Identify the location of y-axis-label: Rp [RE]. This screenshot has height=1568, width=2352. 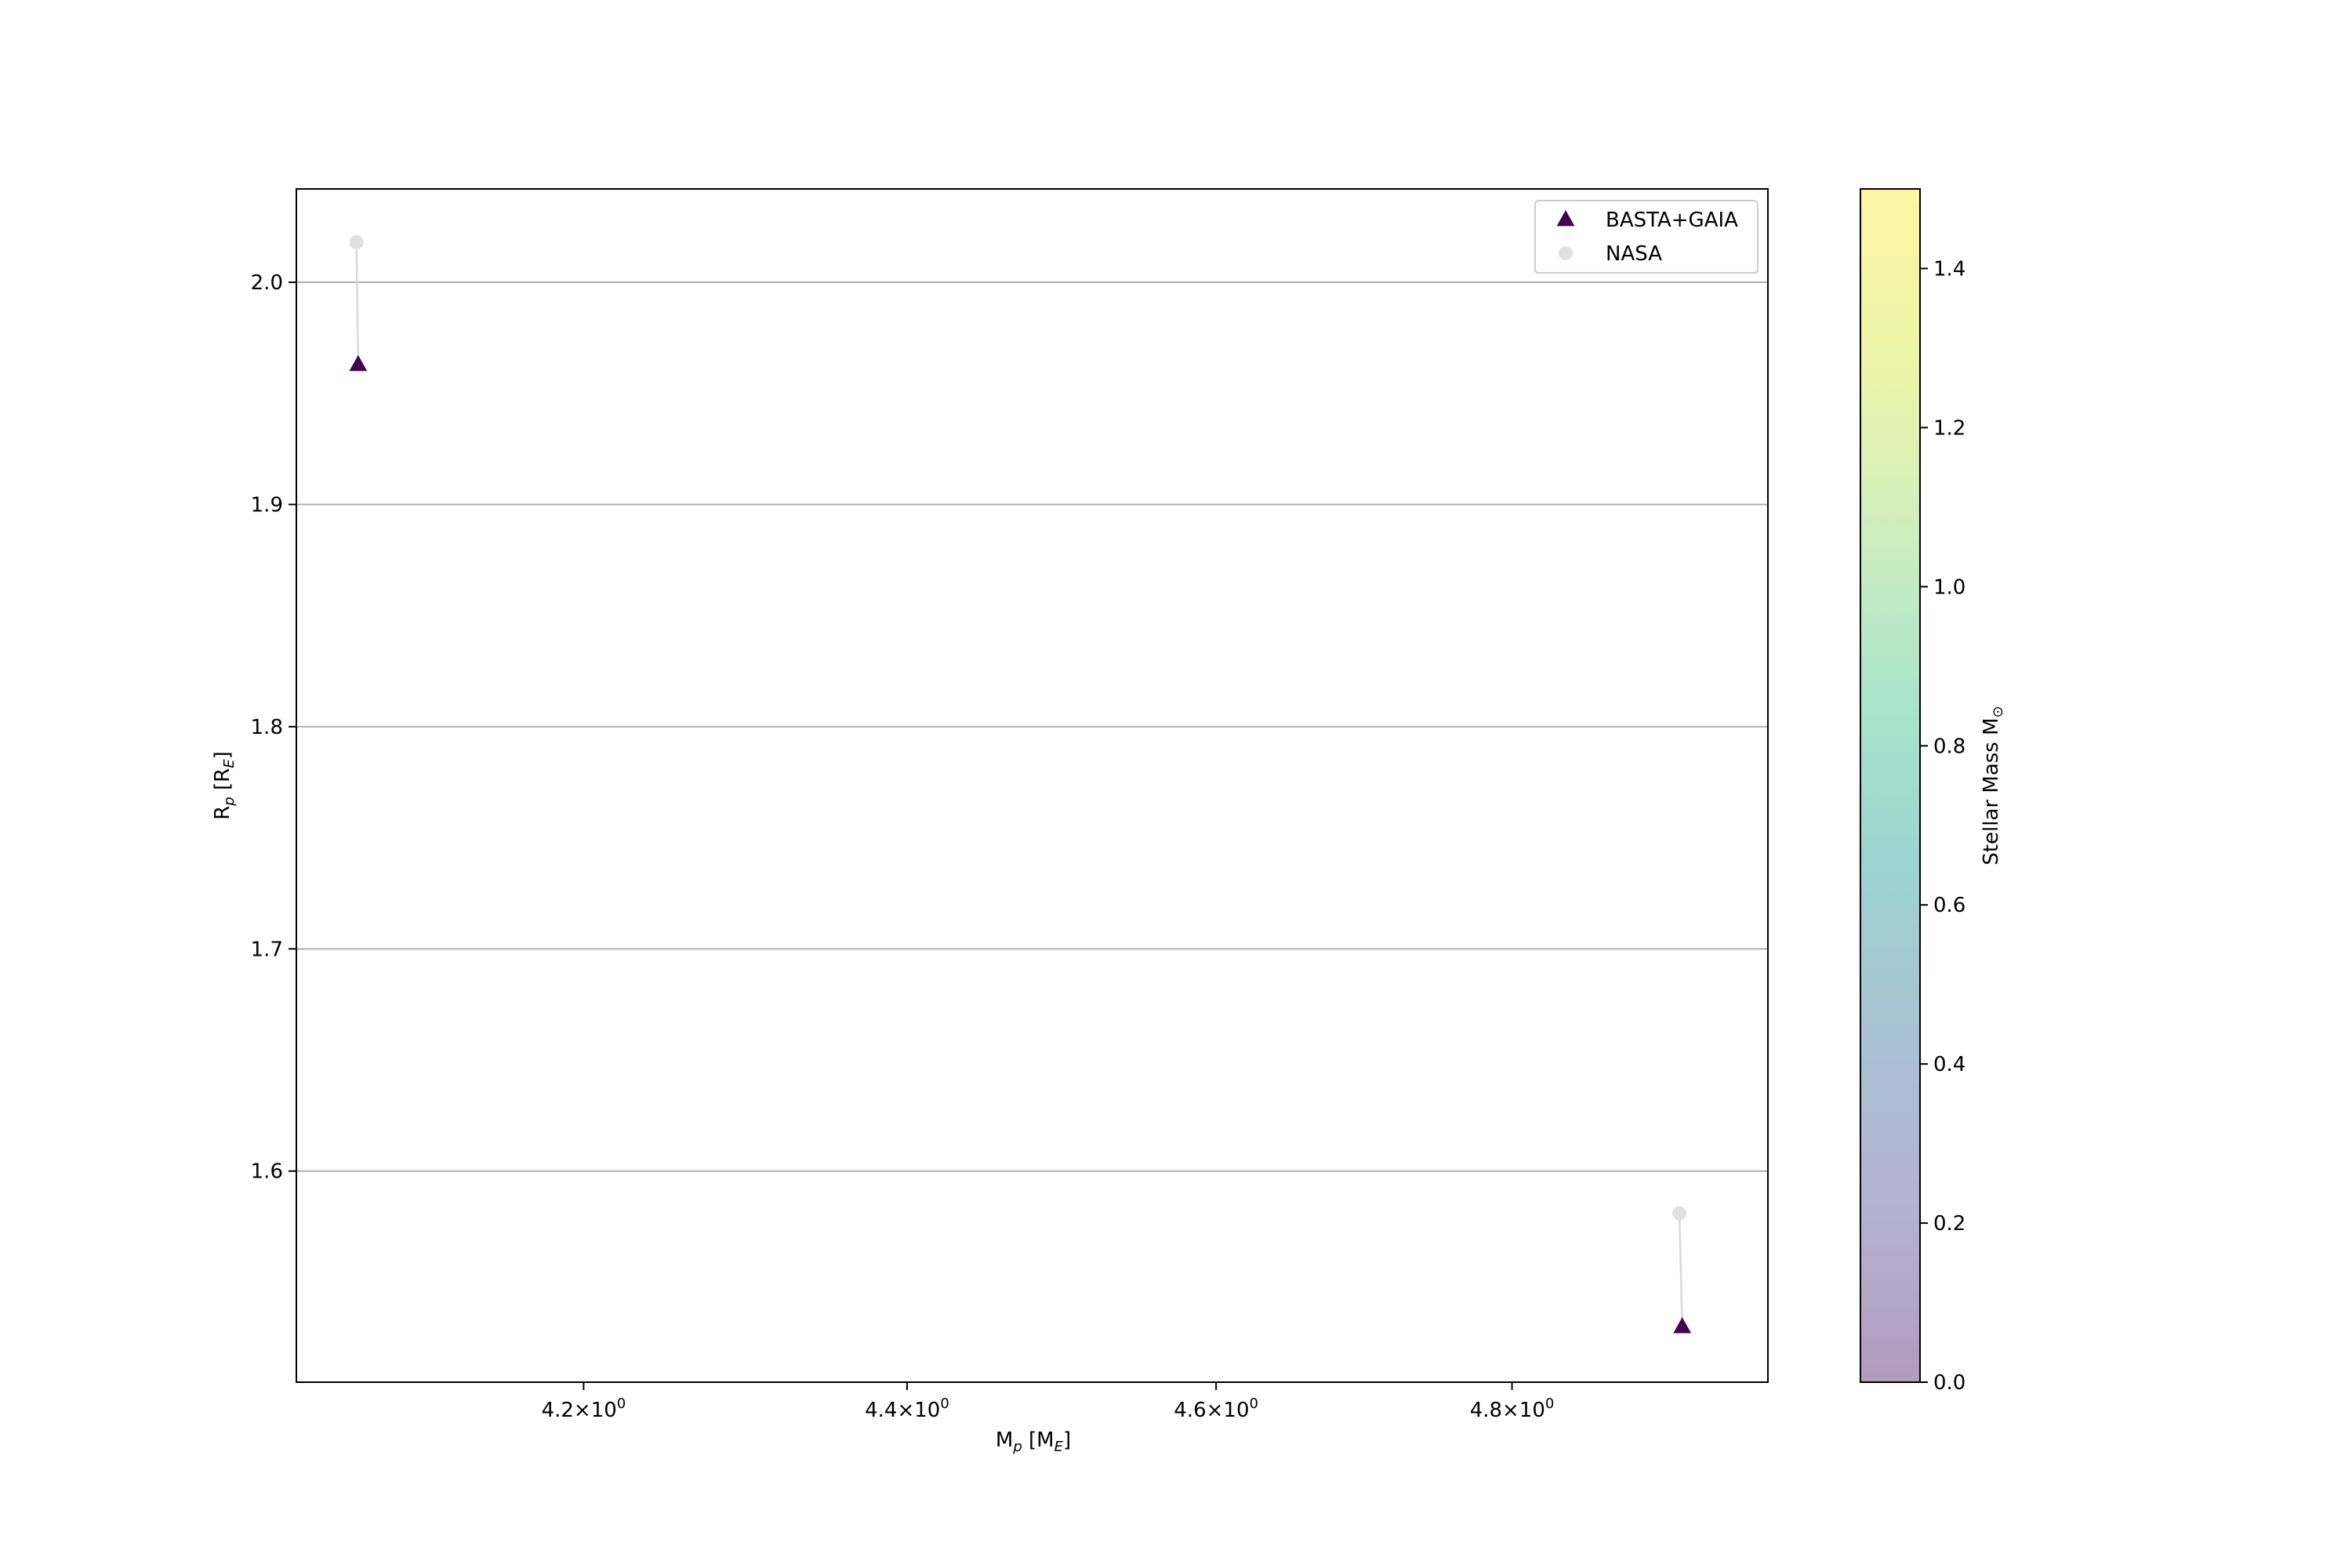
(224, 785).